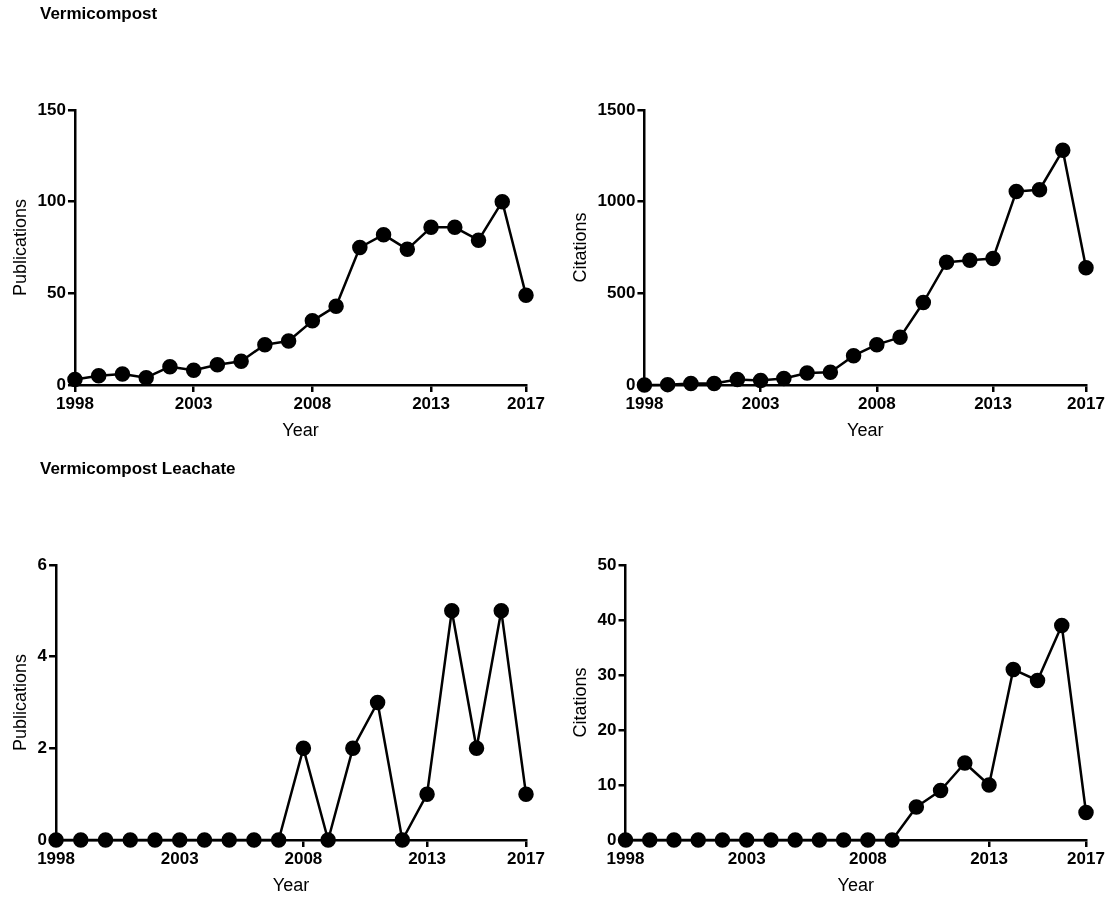 The height and width of the screenshot is (901, 1115). Describe the element at coordinates (607, 619) in the screenshot. I see `y-tick-label: 40` at that location.